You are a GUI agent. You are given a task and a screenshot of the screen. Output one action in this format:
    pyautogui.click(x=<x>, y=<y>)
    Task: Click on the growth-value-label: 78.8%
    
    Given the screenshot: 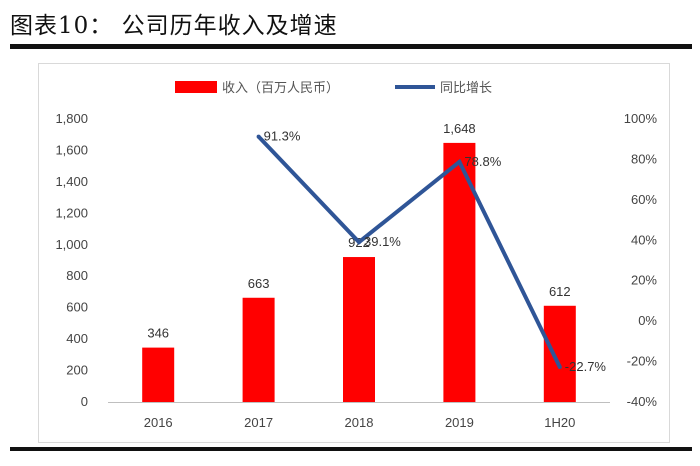 What is the action you would take?
    pyautogui.click(x=482, y=161)
    